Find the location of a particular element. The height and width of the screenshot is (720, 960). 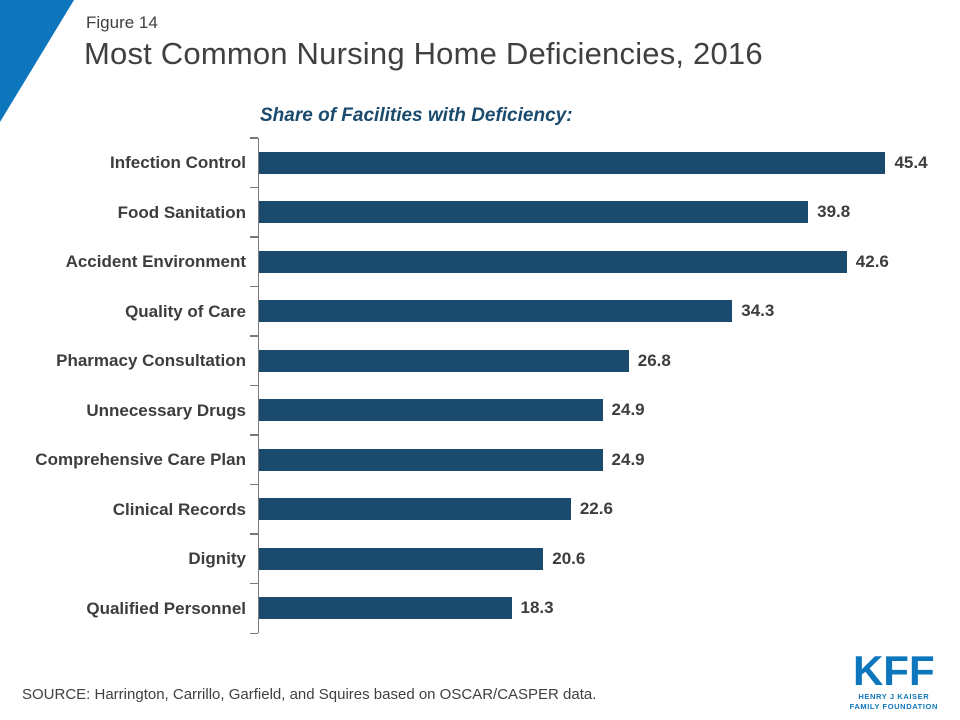

bar-area: 18.3 is located at coordinates (596, 608).